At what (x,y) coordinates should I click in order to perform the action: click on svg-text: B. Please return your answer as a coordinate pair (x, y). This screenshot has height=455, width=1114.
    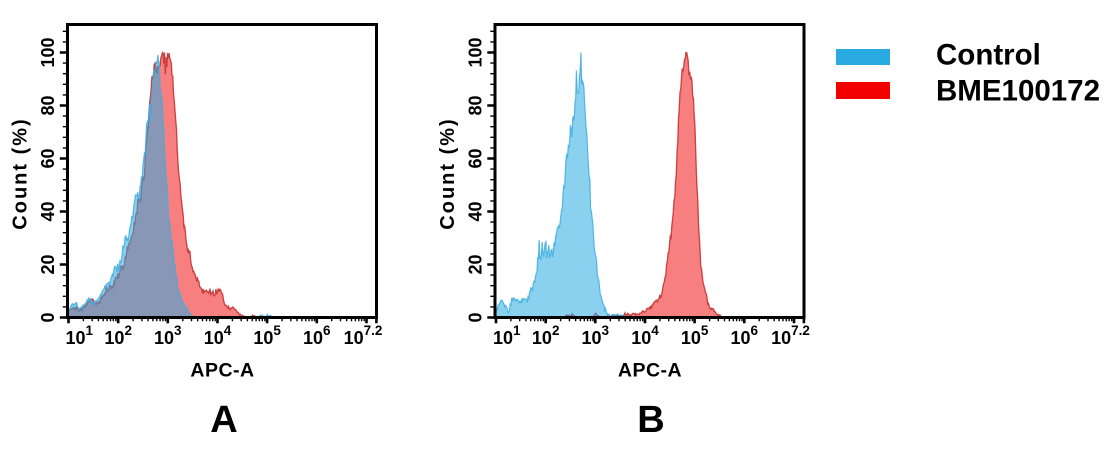
    Looking at the image, I should click on (650, 420).